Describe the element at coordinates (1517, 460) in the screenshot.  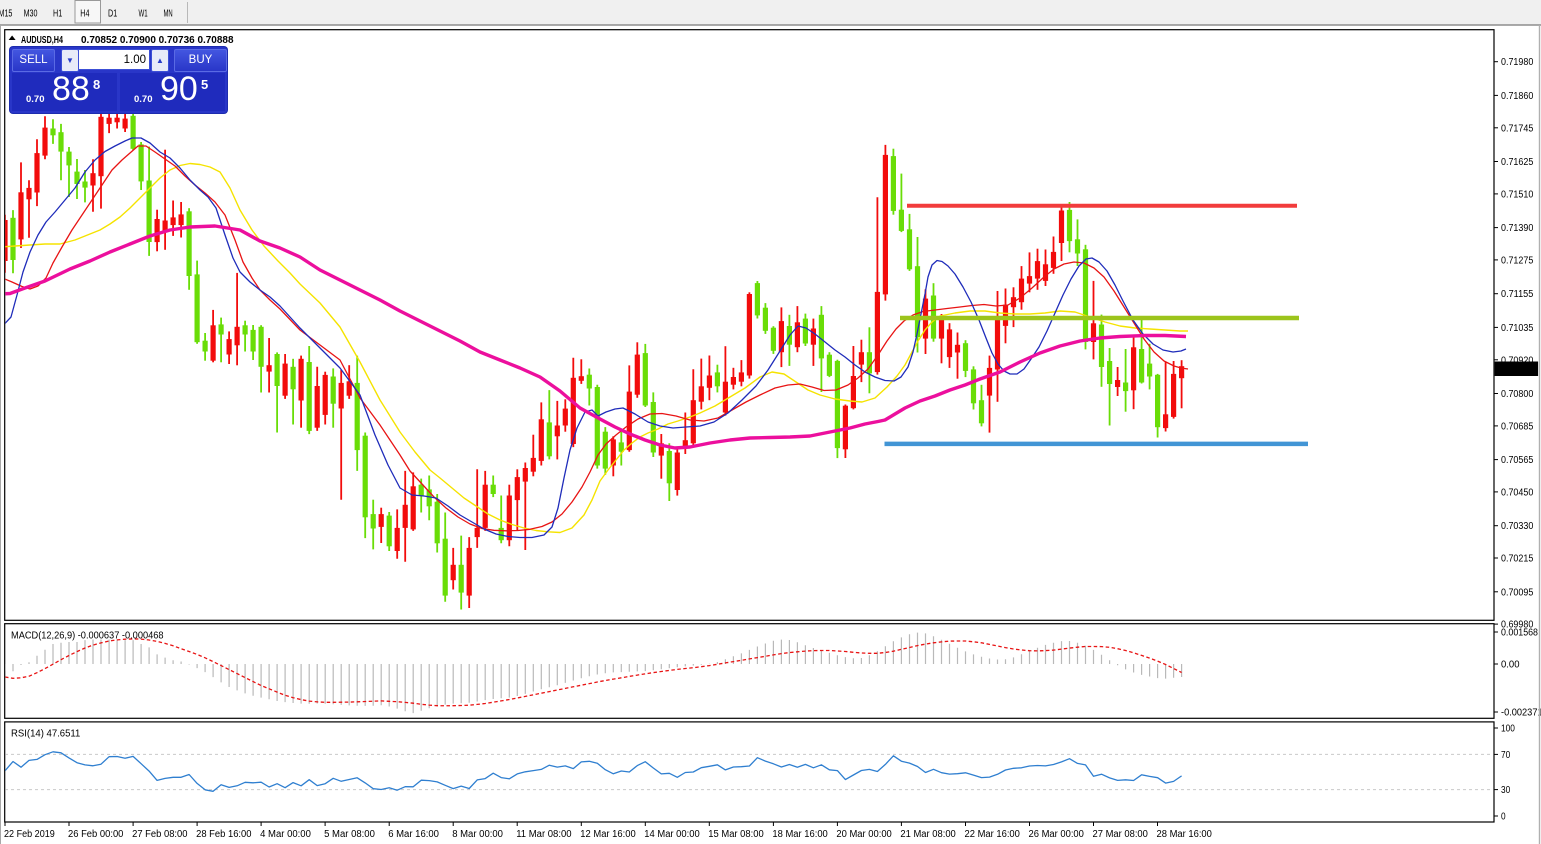
I see `svg-text: 0.70565` at that location.